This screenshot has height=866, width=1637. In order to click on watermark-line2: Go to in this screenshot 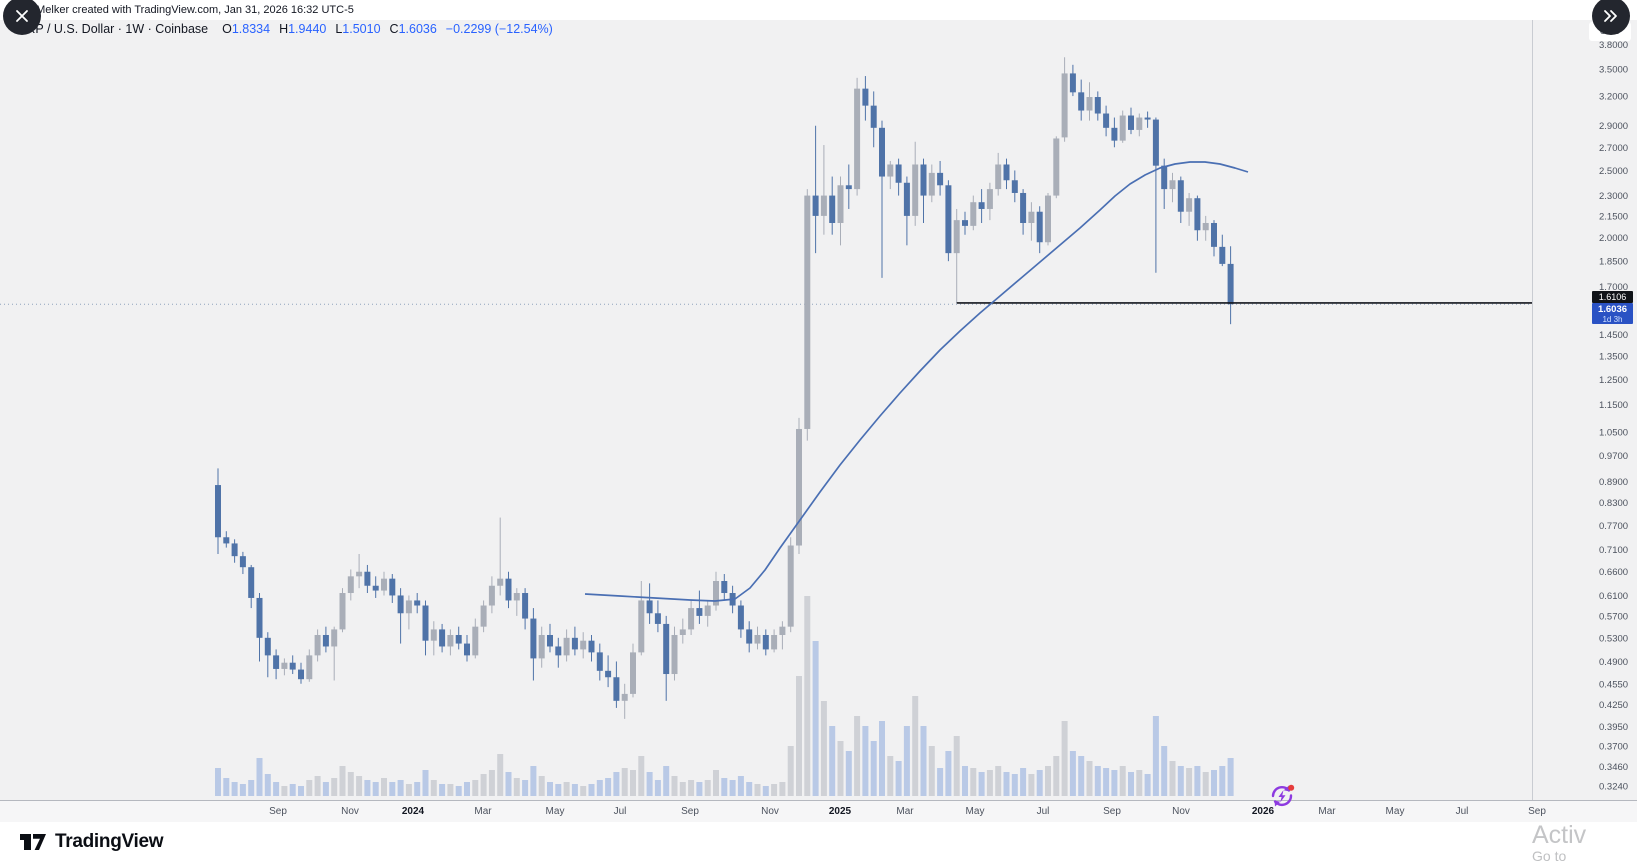, I will do `click(1549, 856)`.